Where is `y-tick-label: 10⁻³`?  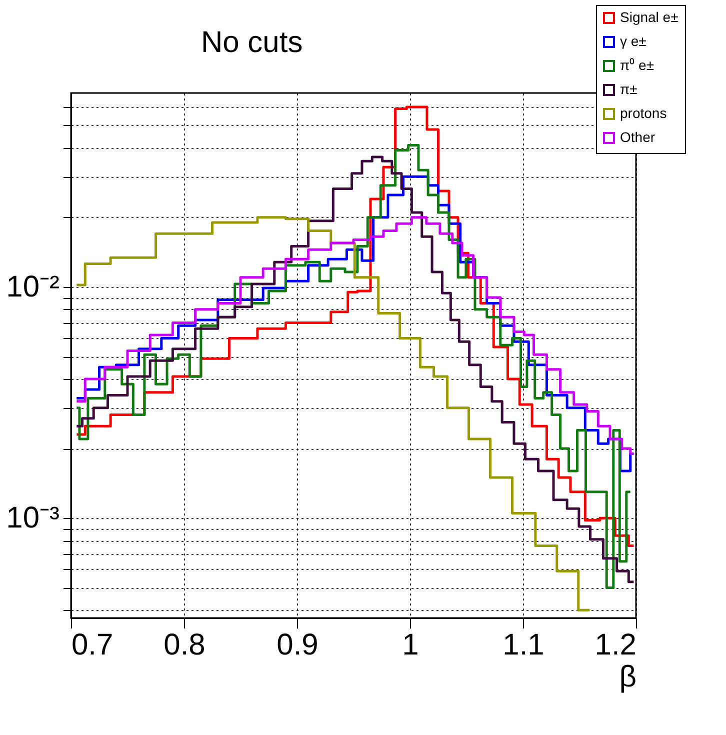
y-tick-label: 10⁻³ is located at coordinates (33, 518).